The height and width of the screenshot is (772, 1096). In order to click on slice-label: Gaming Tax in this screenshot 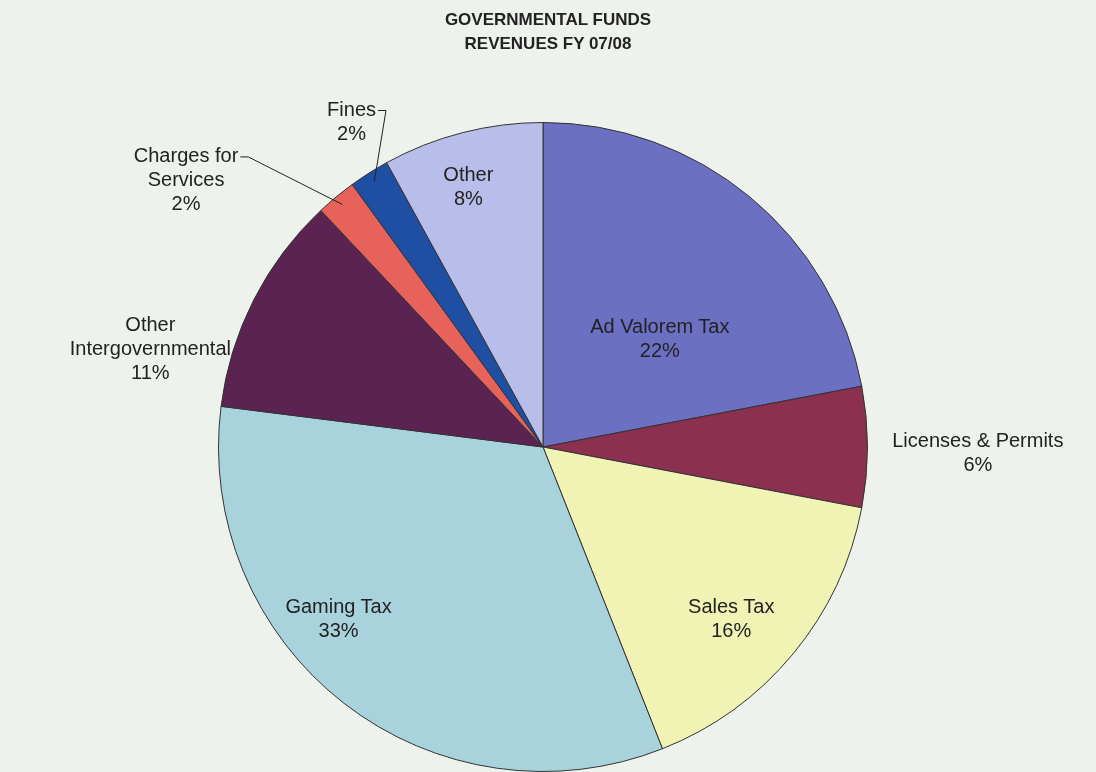, I will do `click(338, 605)`.